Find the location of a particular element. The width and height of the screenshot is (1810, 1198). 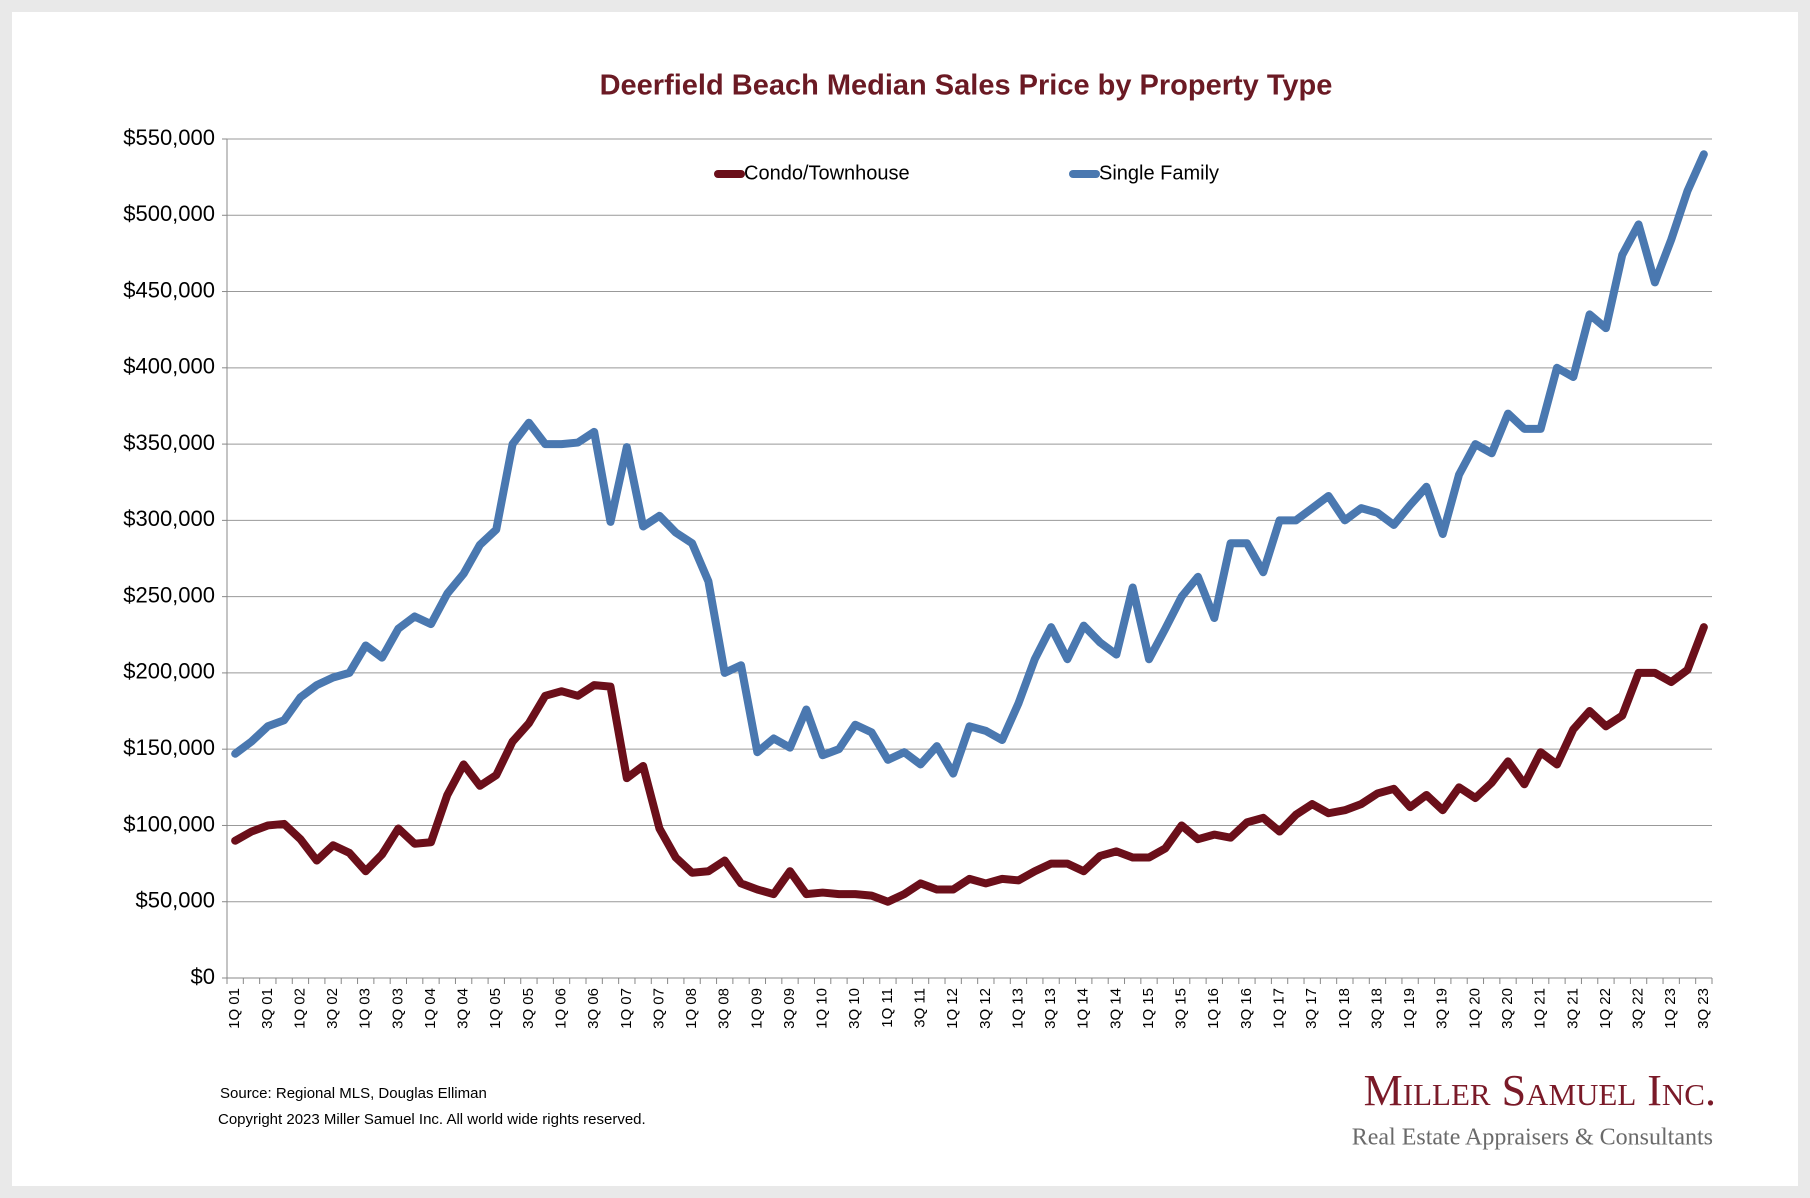

source-note: Source: Regional MLS, Douglas Elliman is located at coordinates (353, 1093).